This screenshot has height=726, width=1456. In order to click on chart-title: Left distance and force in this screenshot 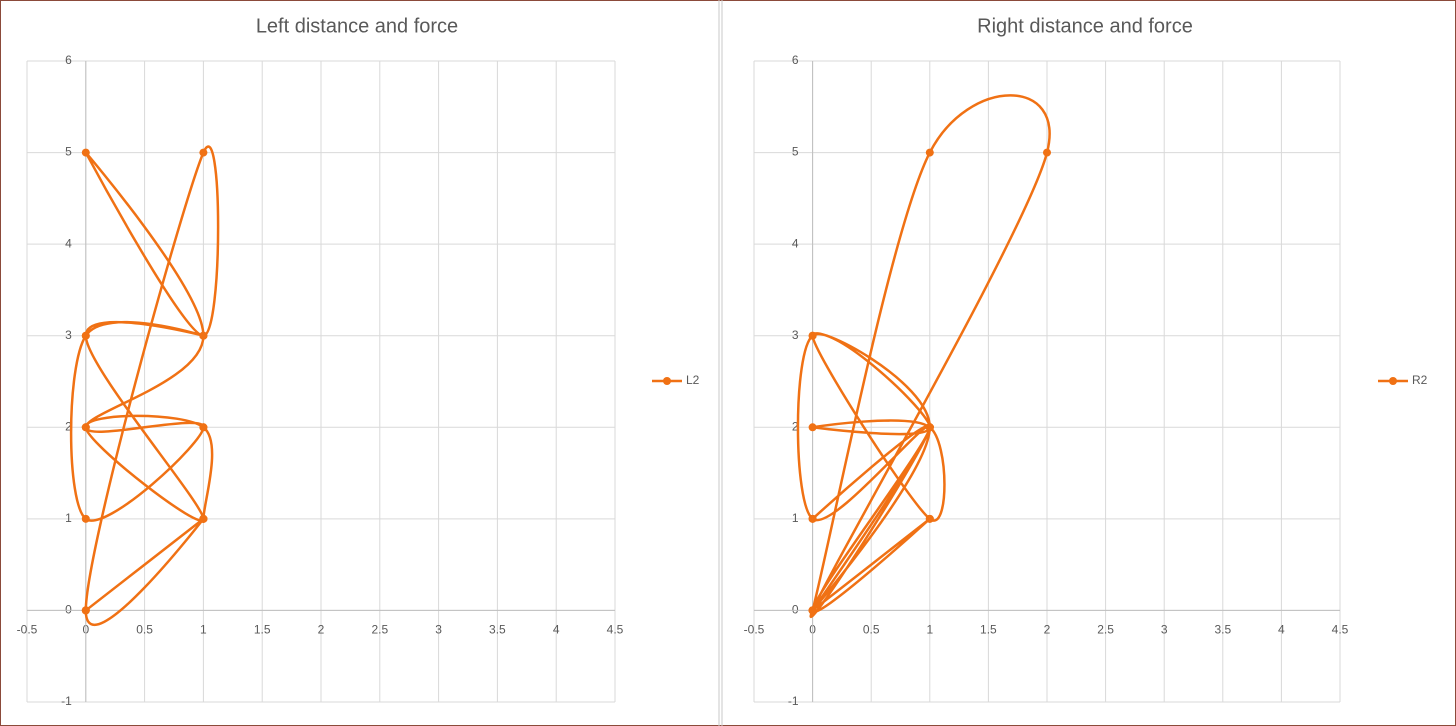, I will do `click(357, 26)`.